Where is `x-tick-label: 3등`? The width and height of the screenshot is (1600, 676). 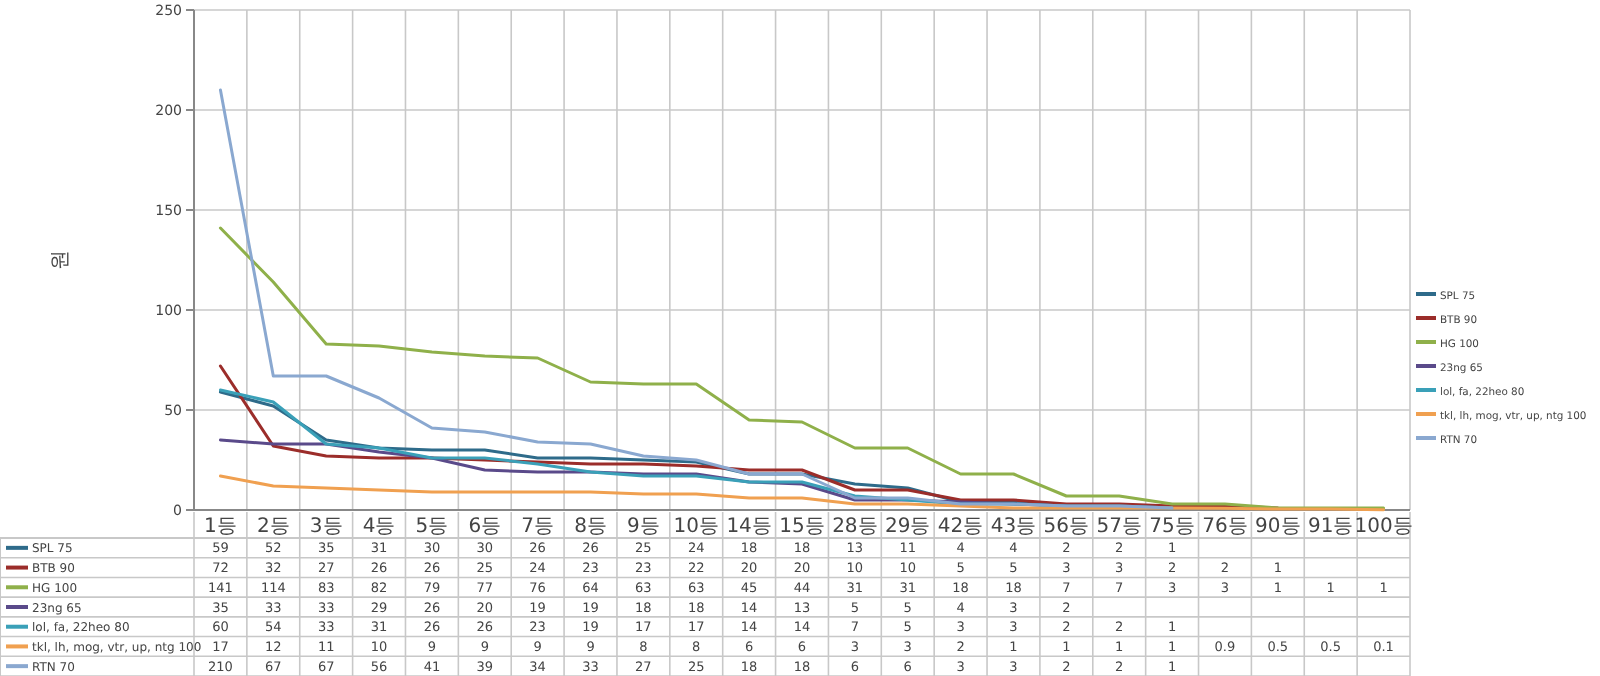
x-tick-label: 3등 is located at coordinates (326, 527).